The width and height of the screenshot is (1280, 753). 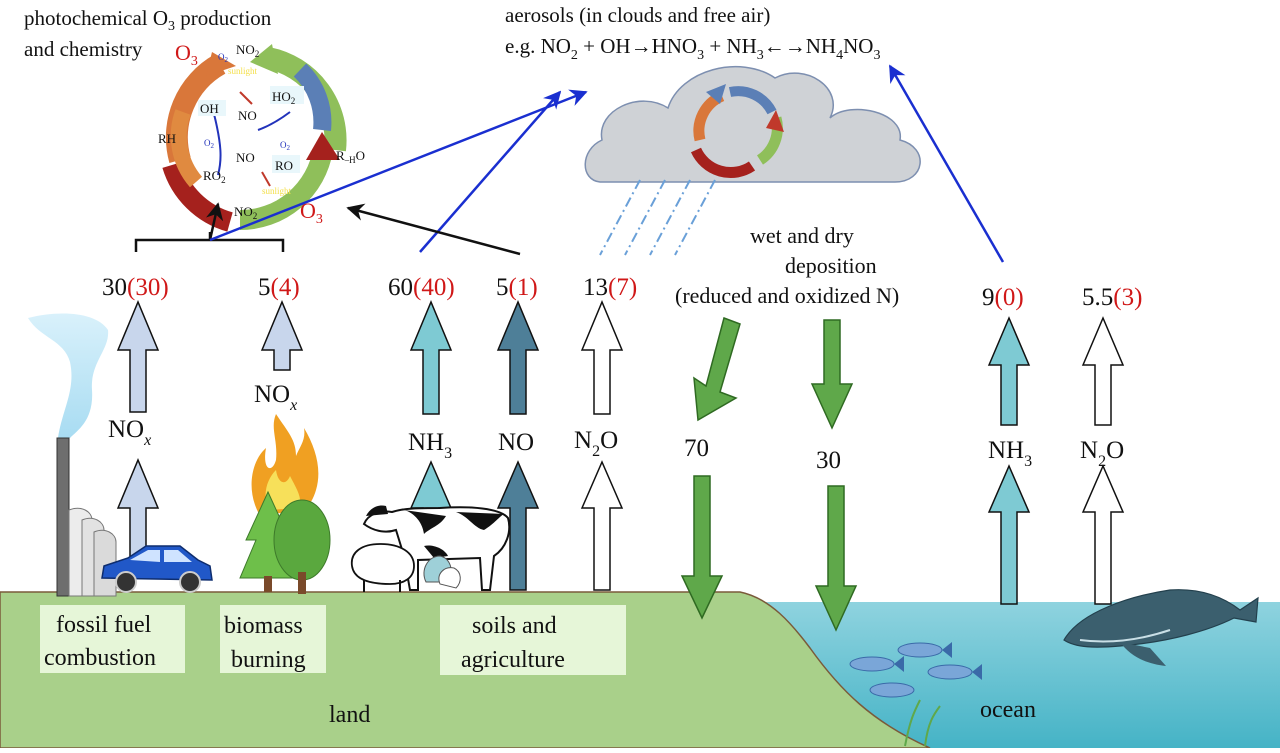 I want to click on ocean-n2o-arrow-upper, so click(x=1103, y=371).